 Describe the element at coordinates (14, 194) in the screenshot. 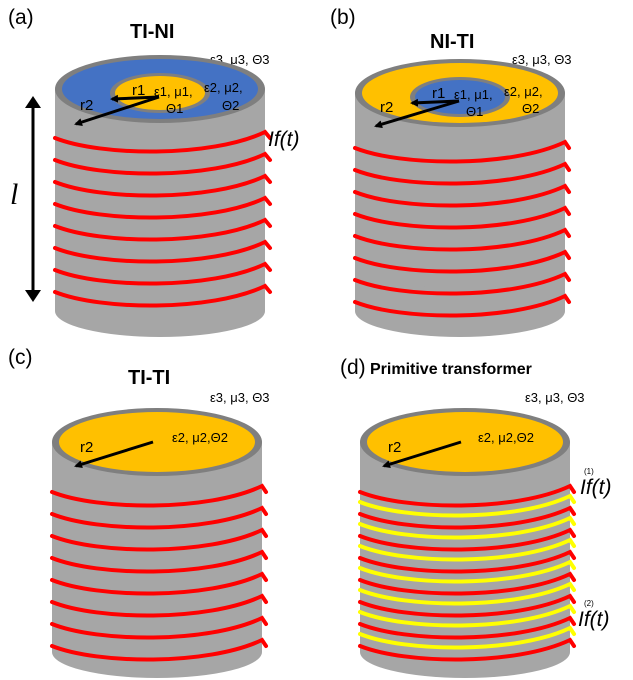

I see `length-label: l` at that location.